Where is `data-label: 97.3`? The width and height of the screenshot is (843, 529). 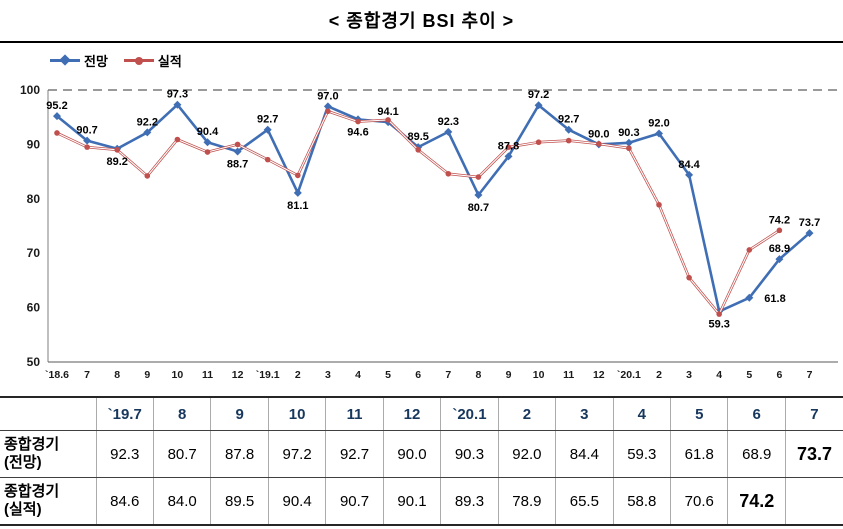 data-label: 97.3 is located at coordinates (177, 95).